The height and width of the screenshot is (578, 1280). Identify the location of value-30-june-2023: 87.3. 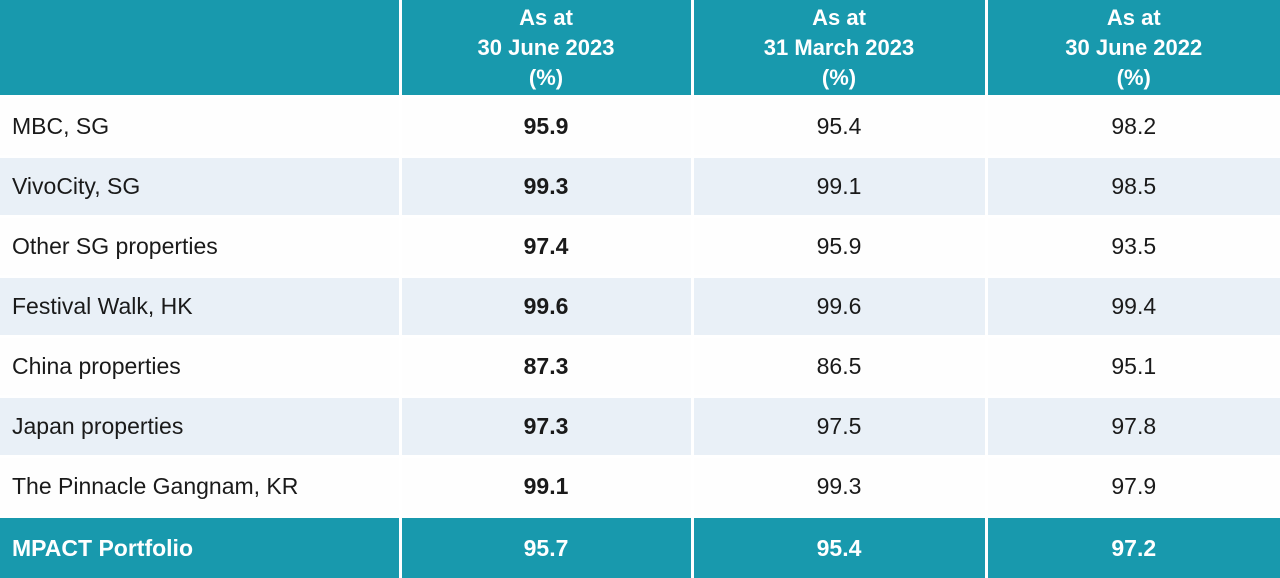
(545, 367).